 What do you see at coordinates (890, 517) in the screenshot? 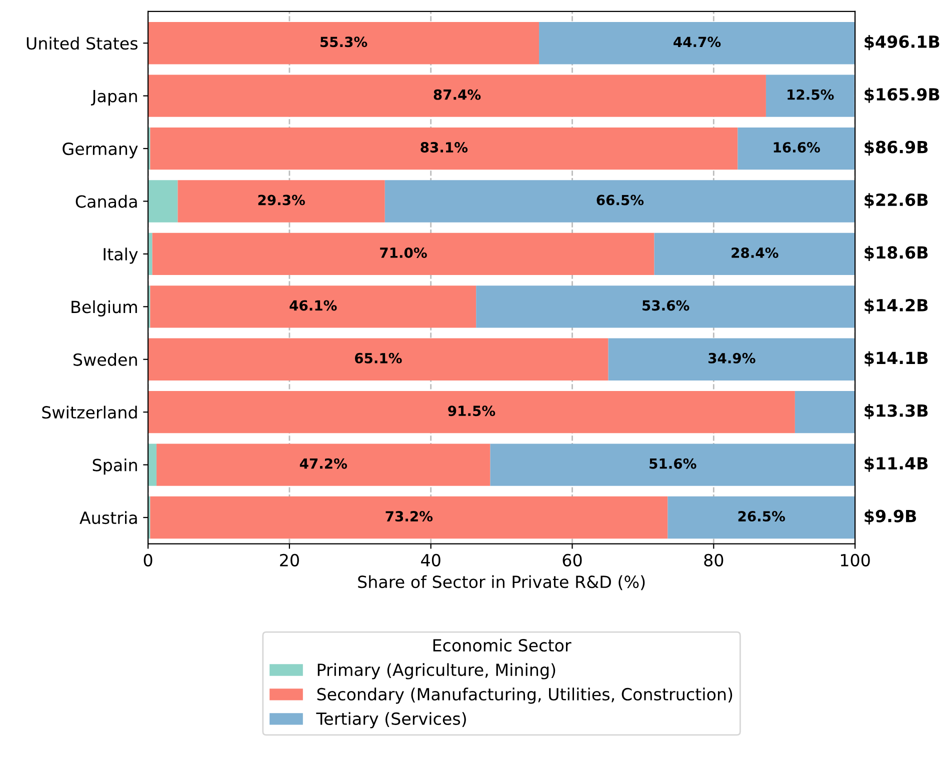
I see `text: $9.9B` at bounding box center [890, 517].